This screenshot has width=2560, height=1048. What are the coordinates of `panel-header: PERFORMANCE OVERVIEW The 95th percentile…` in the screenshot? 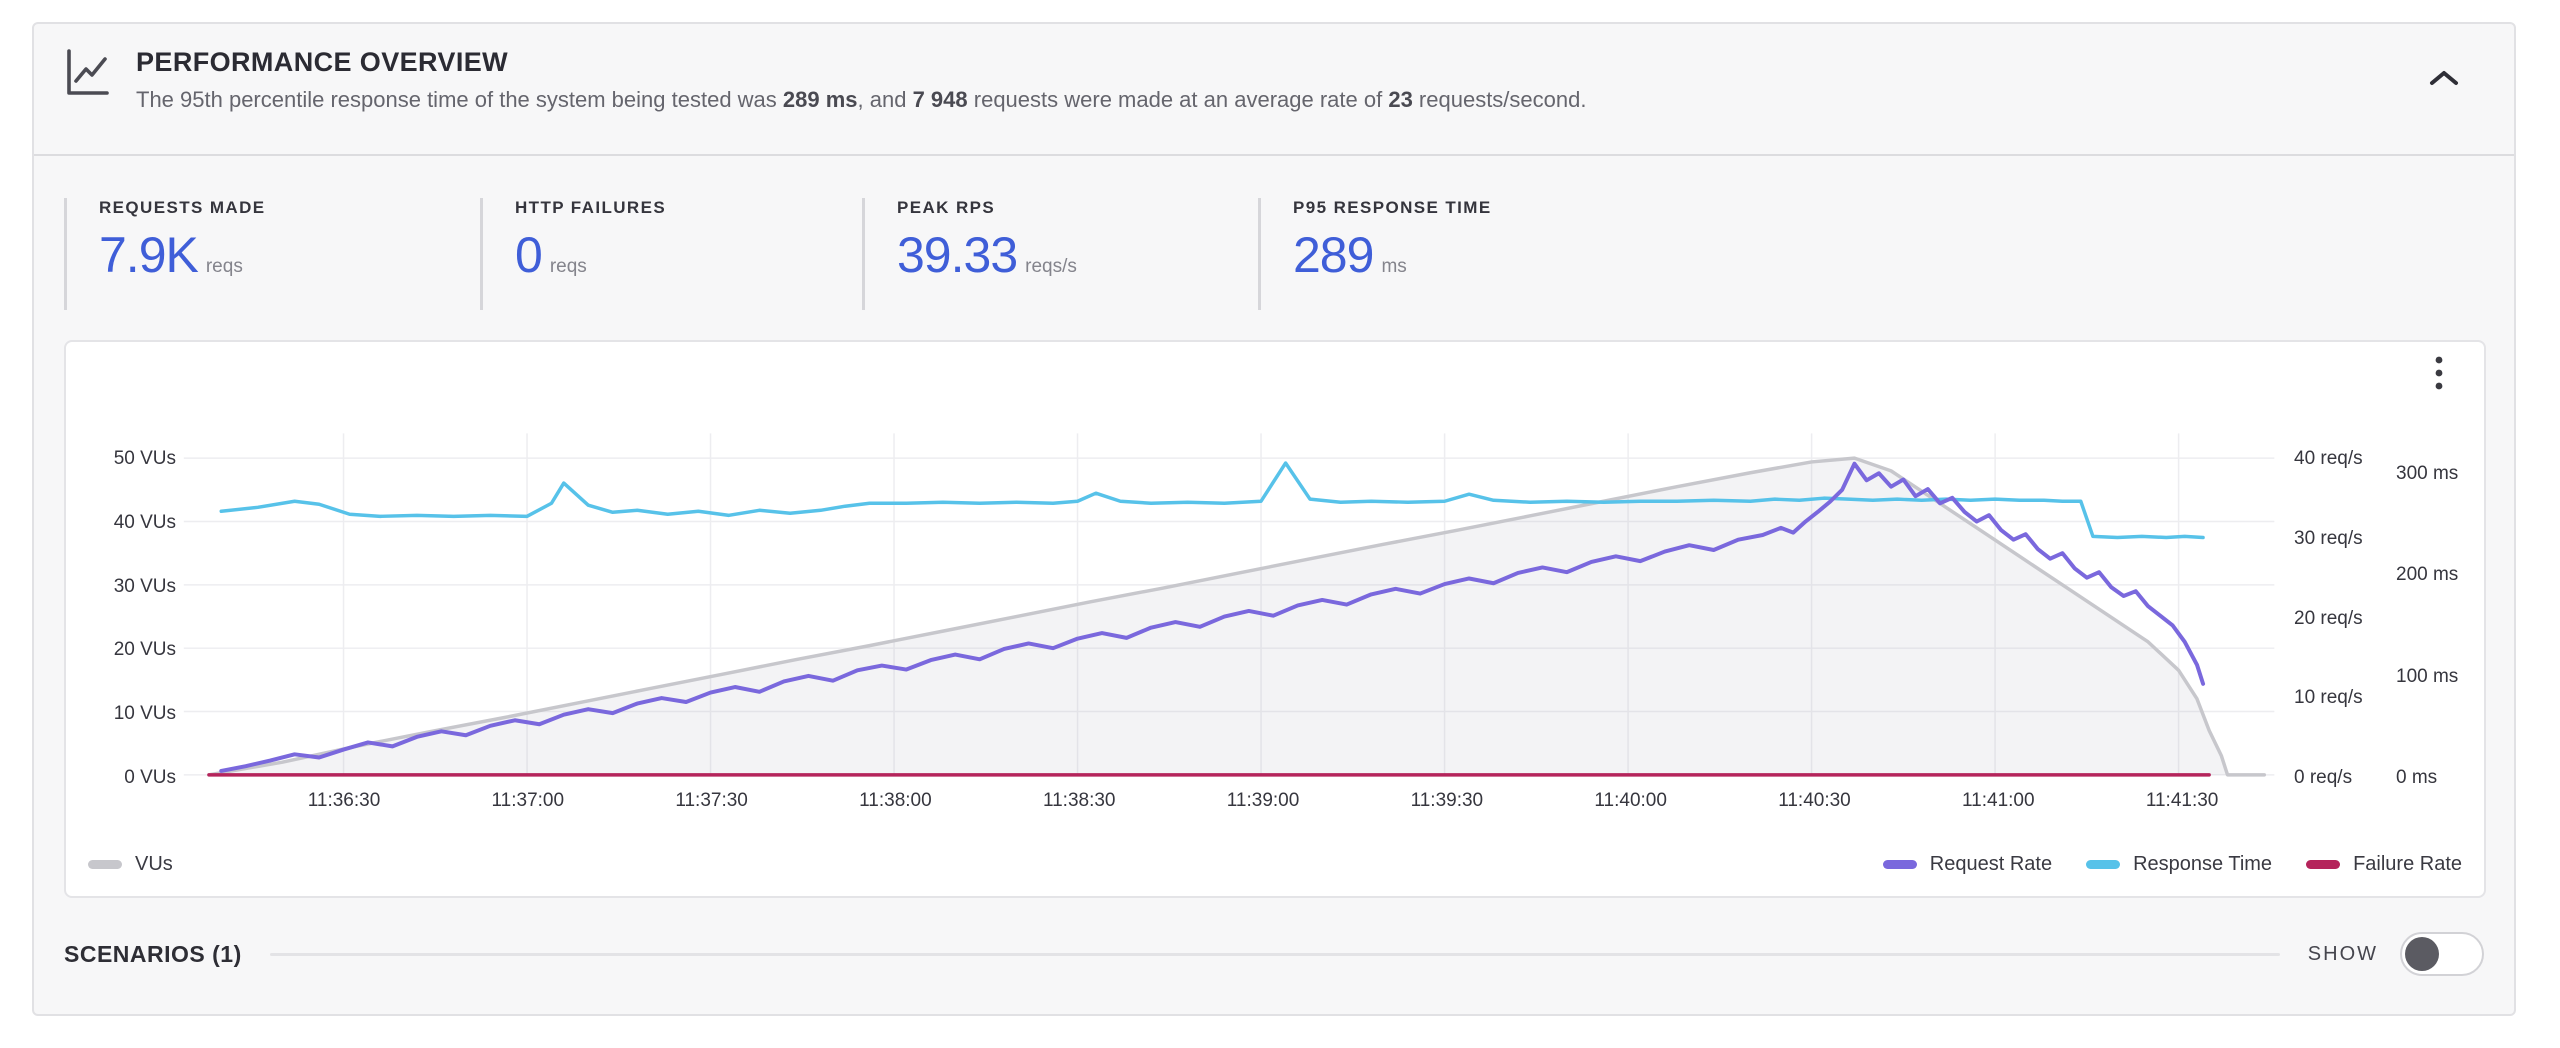 It's located at (1274, 90).